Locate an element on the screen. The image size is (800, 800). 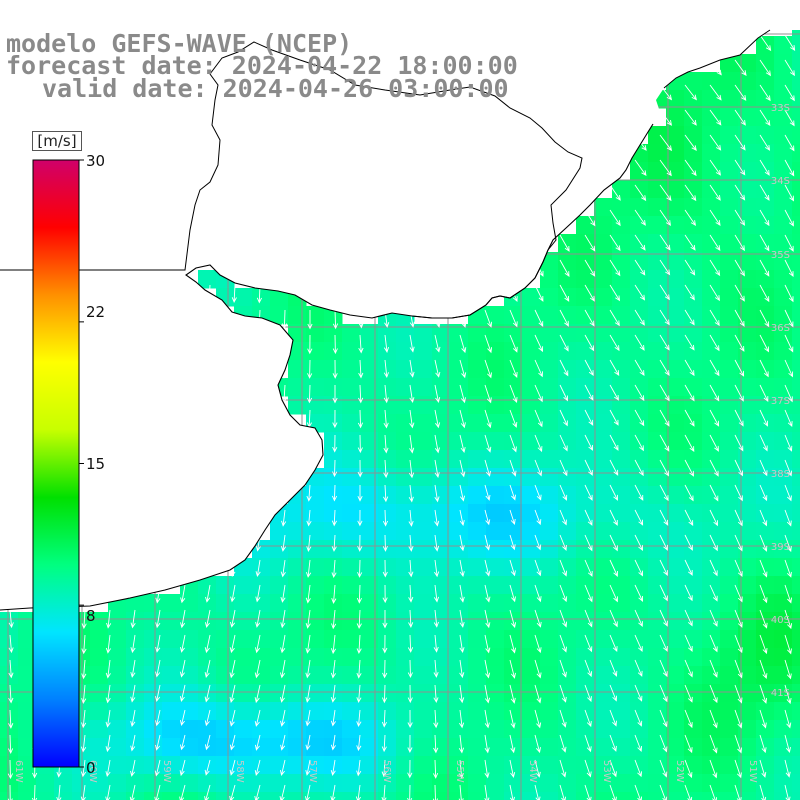
forecast-date: forecast date: 2024-04-22 18:00:00 is located at coordinates (262, 65).